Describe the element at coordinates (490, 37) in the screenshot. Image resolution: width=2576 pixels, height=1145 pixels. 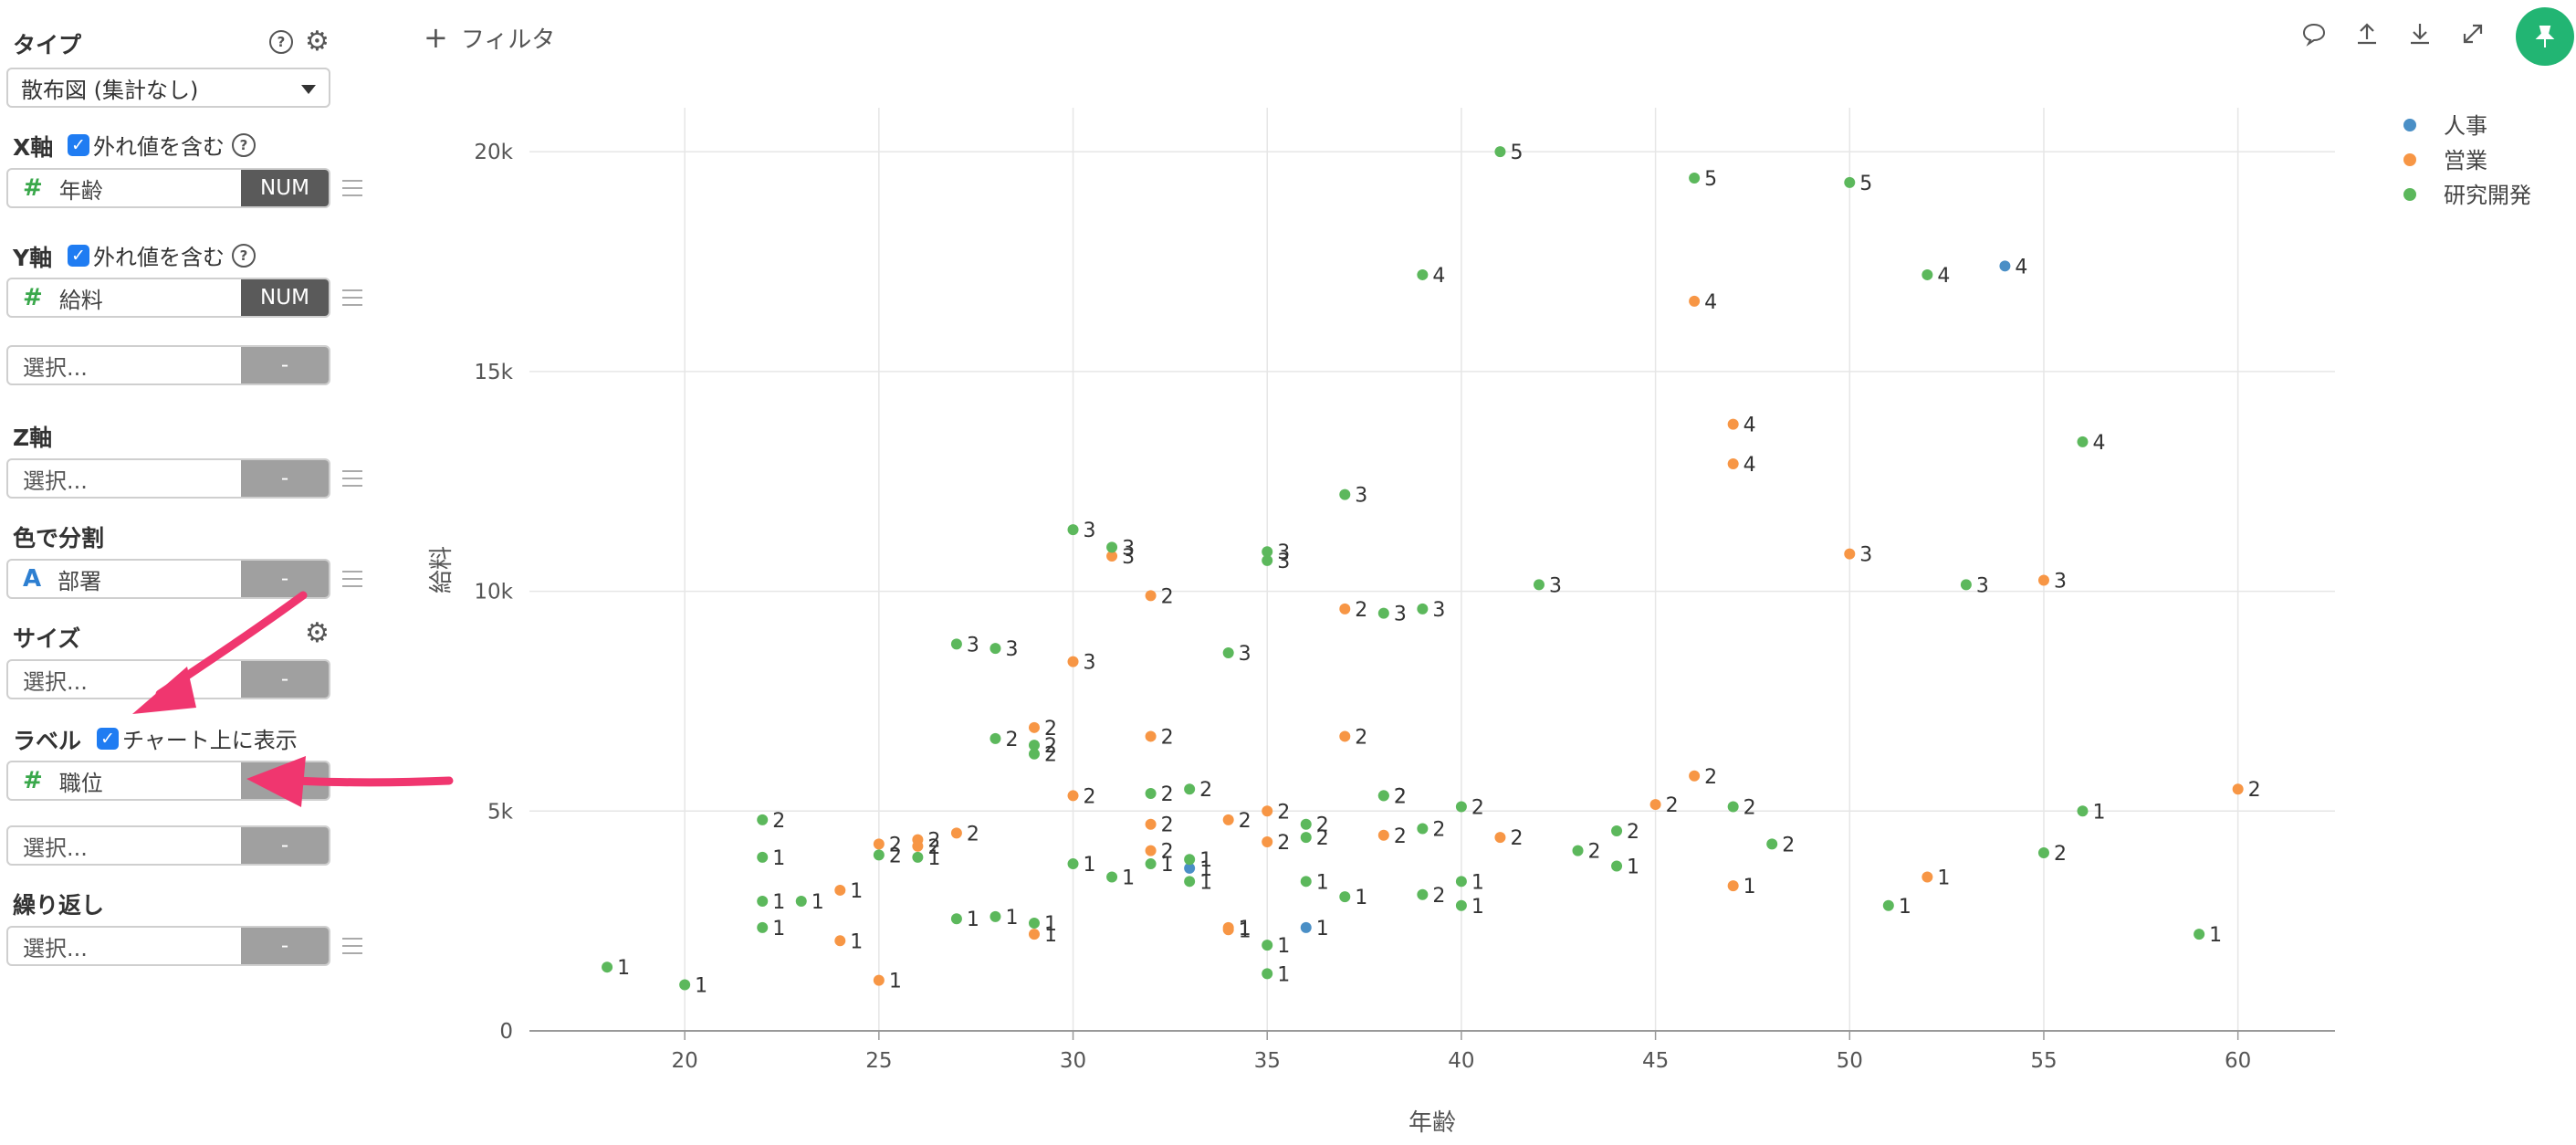
I see `add-filter-button: + フィルタ` at that location.